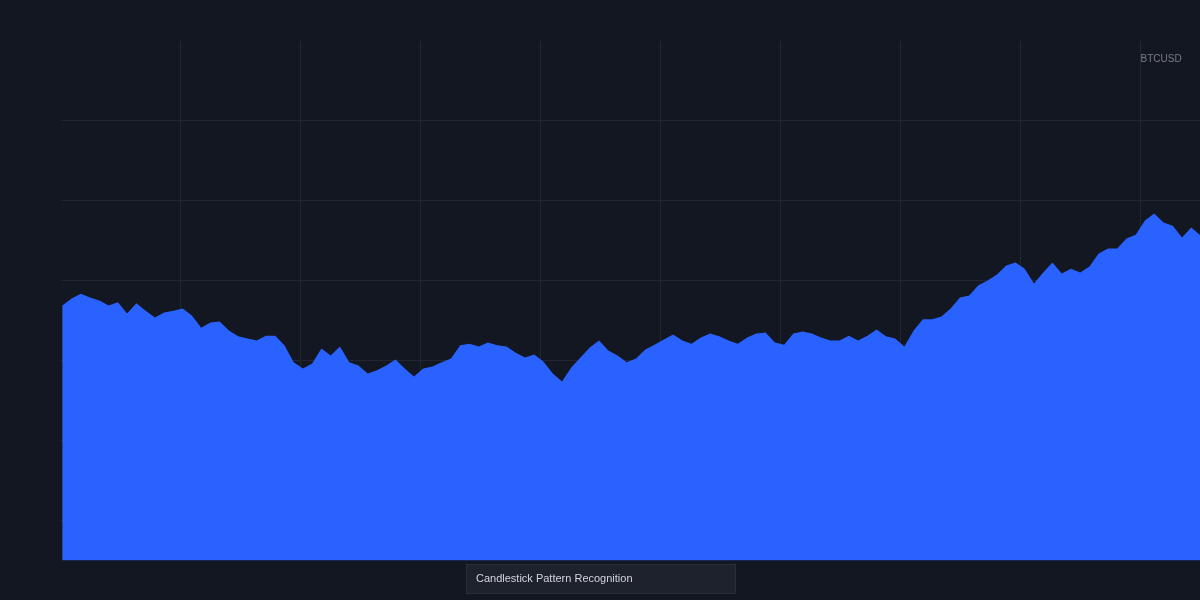  I want to click on chart-title: BTCUSD, so click(1161, 58).